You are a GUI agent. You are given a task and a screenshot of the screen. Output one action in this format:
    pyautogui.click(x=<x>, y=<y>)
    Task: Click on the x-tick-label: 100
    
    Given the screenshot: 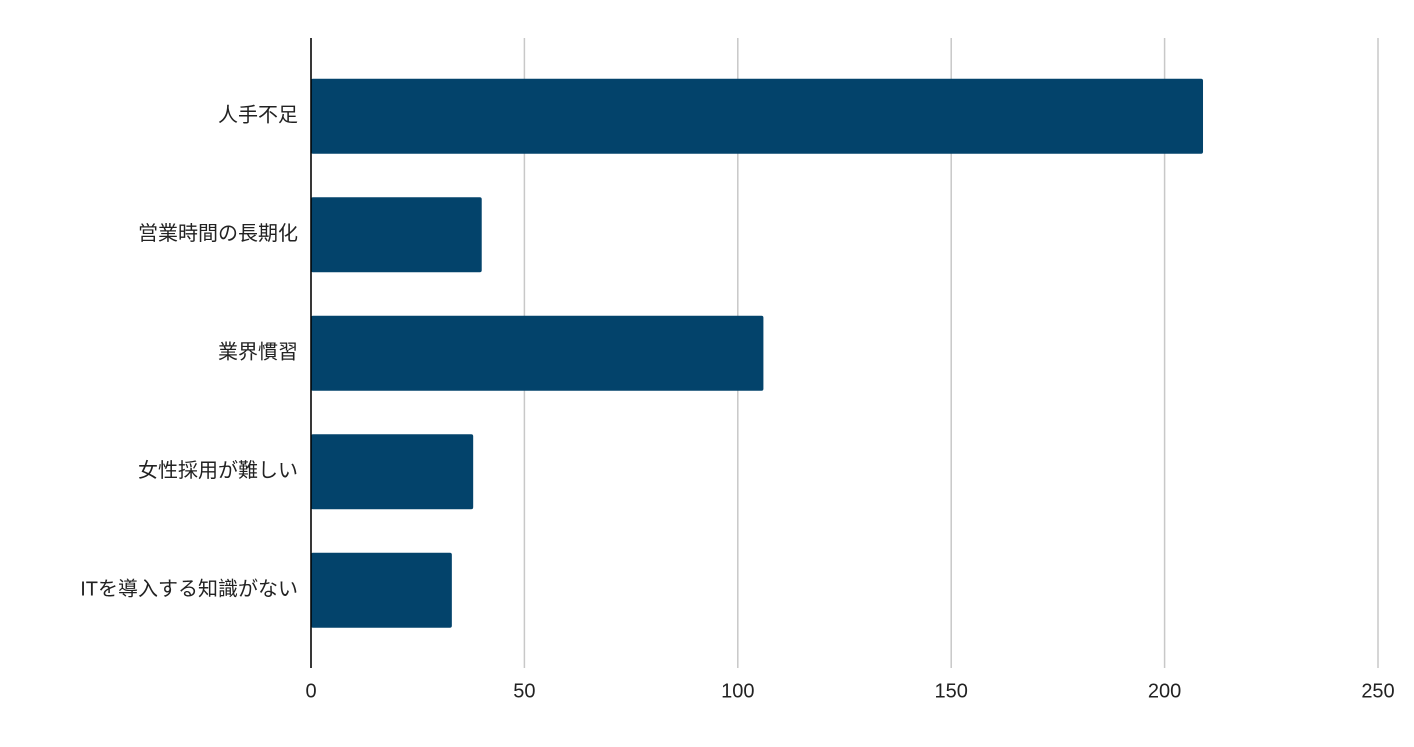 What is the action you would take?
    pyautogui.click(x=737, y=691)
    